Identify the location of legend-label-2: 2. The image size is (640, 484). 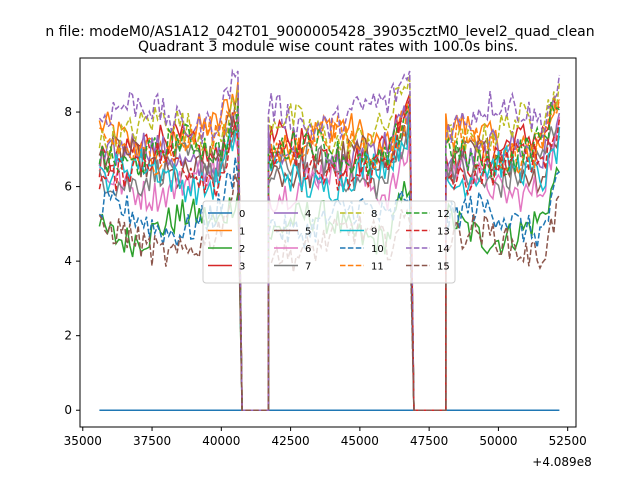
(242, 249).